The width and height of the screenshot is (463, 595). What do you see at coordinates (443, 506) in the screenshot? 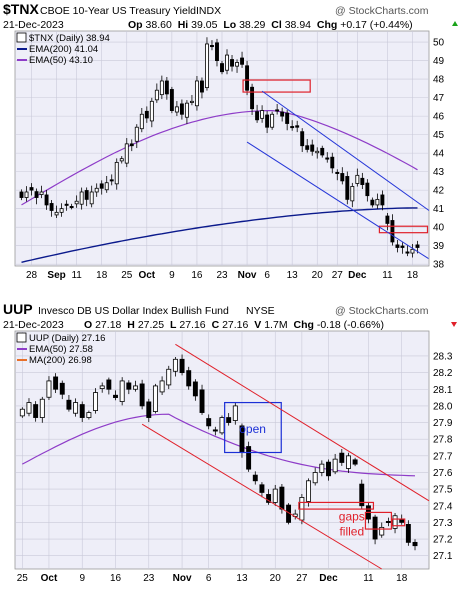
I see `uup-y-tick-label: 27.4` at bounding box center [443, 506].